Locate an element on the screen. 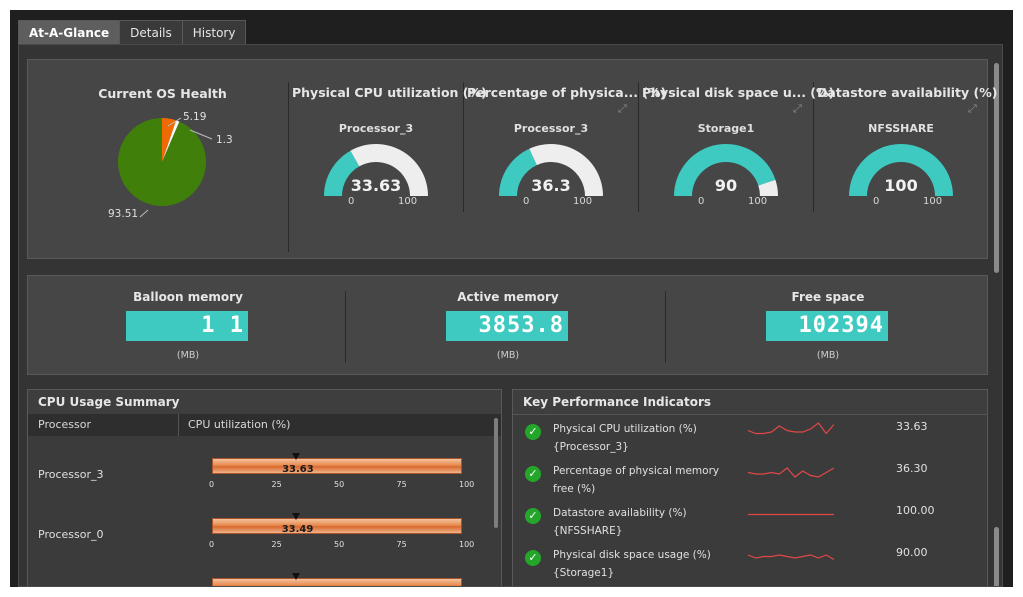 Image resolution: width=1023 pixels, height=597 pixels. processor-name: Processor_3 is located at coordinates (71, 474).